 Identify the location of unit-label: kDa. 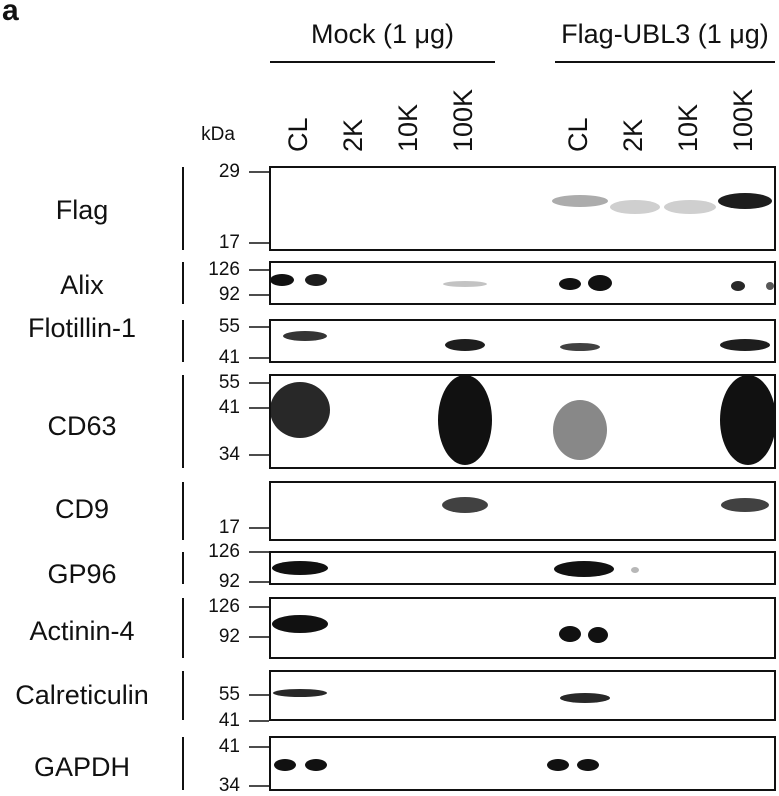
(218, 134).